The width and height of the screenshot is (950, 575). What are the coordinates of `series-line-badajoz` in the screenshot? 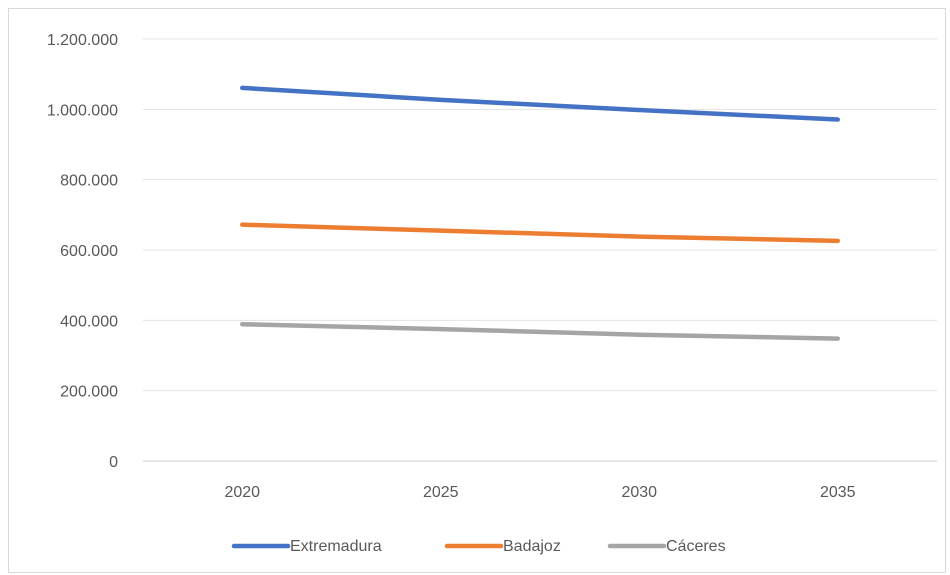 It's located at (540, 233).